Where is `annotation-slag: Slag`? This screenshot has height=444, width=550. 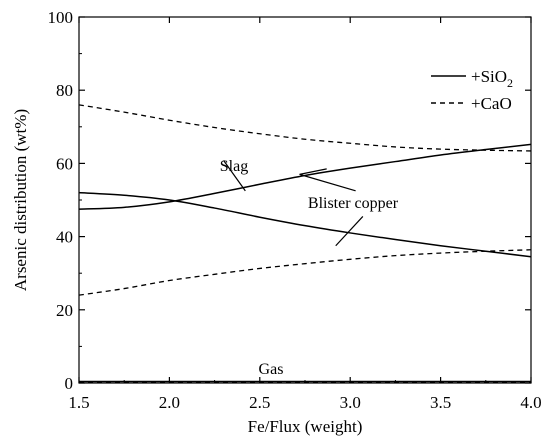 annotation-slag: Slag is located at coordinates (234, 166).